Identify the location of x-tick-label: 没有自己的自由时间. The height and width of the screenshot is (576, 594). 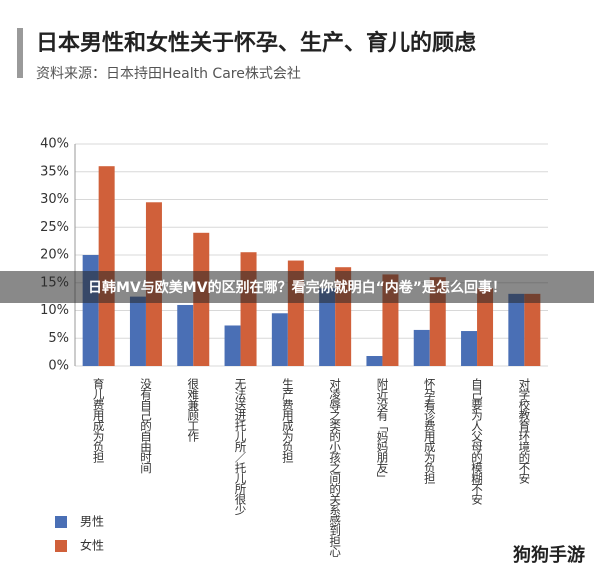
(146, 426).